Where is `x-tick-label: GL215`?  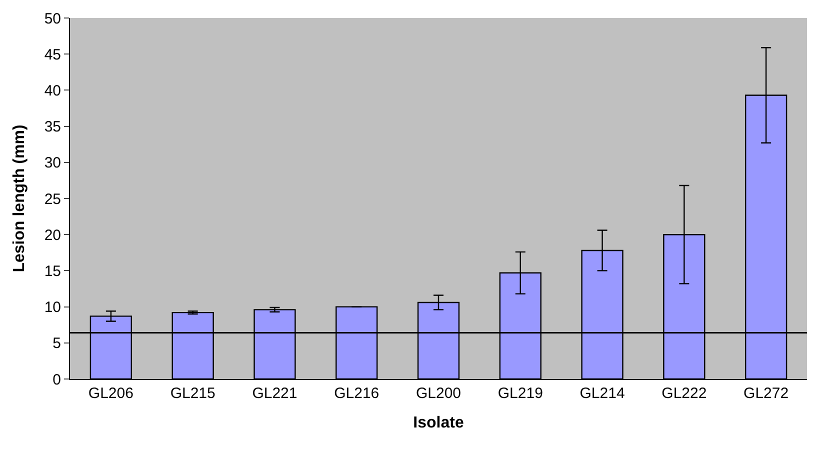 x-tick-label: GL215 is located at coordinates (193, 393).